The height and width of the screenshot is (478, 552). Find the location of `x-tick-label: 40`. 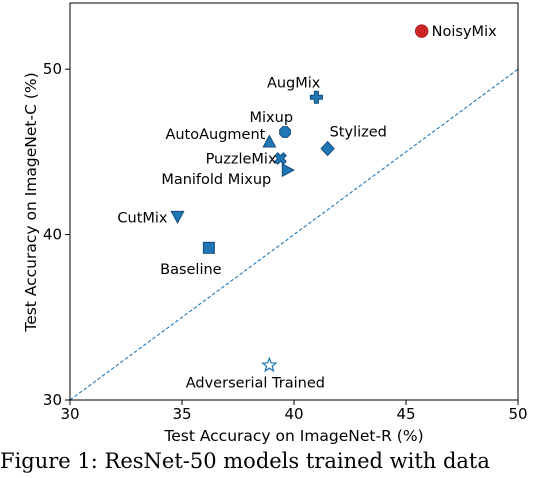

x-tick-label: 40 is located at coordinates (293, 414).